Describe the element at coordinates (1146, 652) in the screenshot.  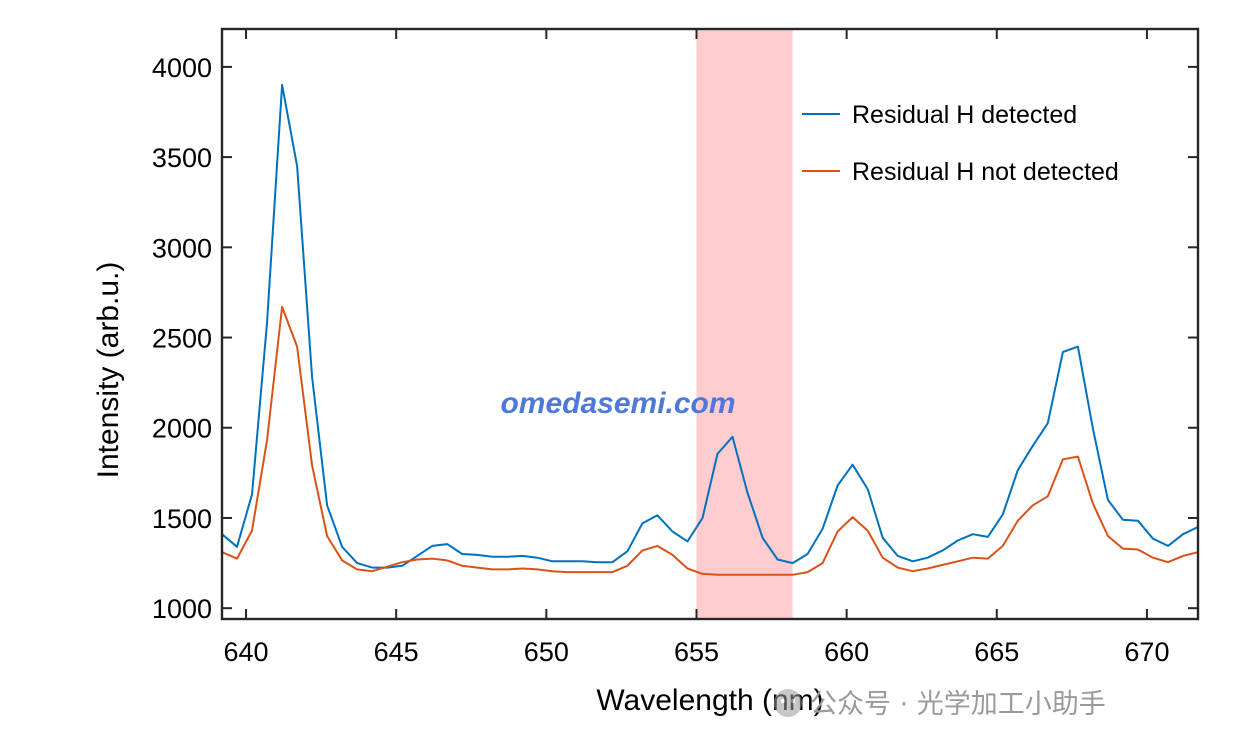
I see `x-tick-label: 670` at that location.